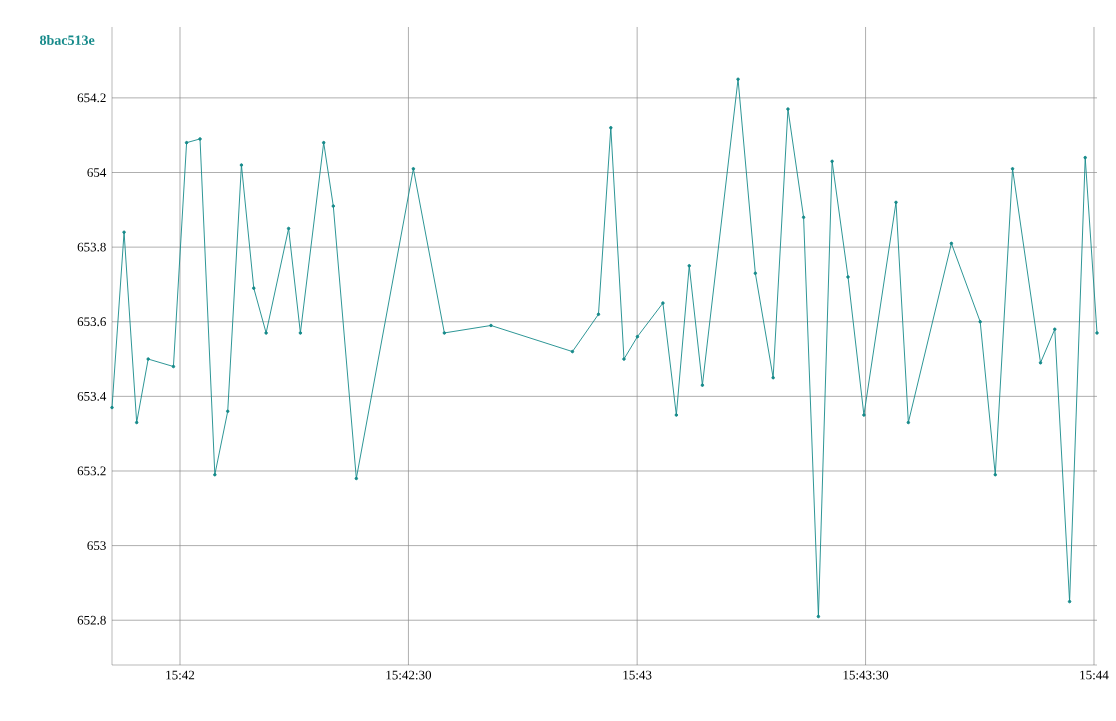 The height and width of the screenshot is (721, 1116). I want to click on y-tick-label: 654.2, so click(91, 98).